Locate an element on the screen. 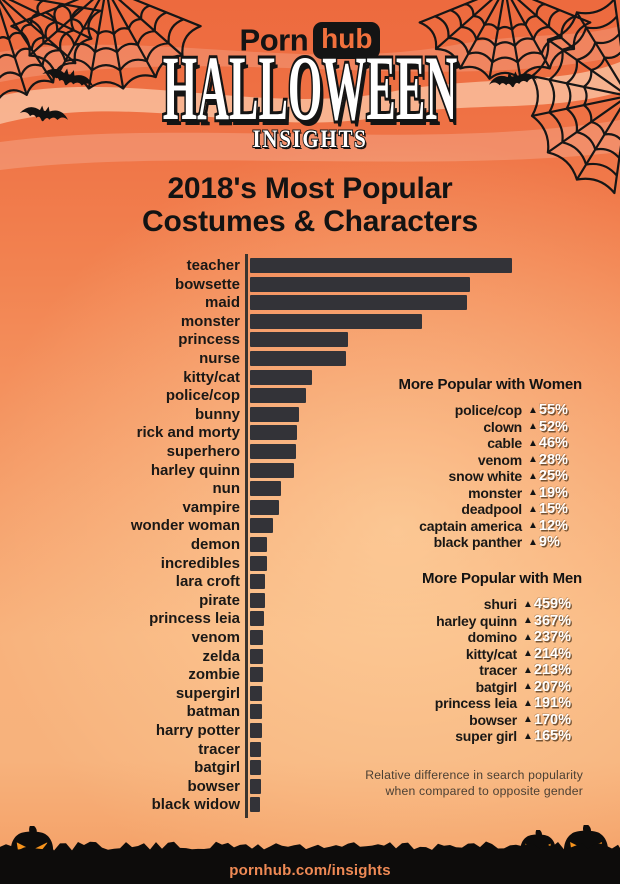 The image size is (620, 884). footer-url: pornhub.com/insights is located at coordinates (310, 870).